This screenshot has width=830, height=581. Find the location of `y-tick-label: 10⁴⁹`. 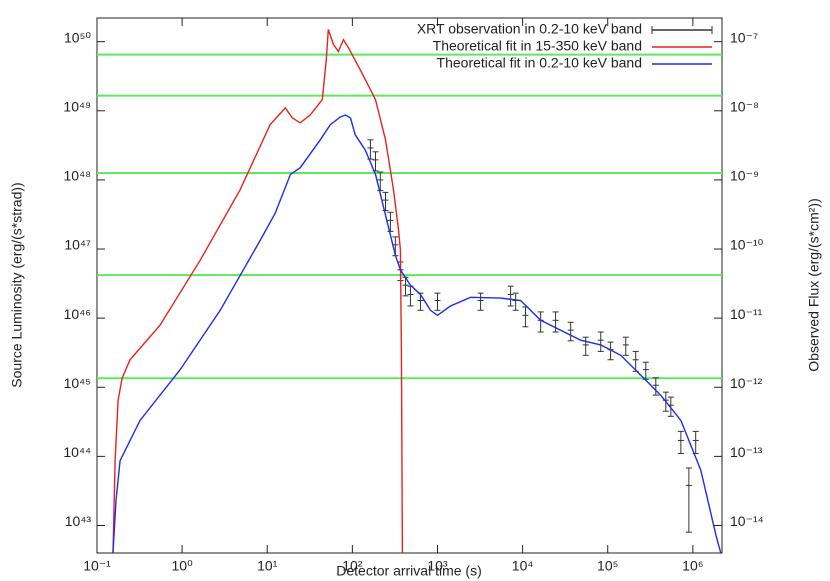

y-tick-label: 10⁴⁹ is located at coordinates (77, 106).